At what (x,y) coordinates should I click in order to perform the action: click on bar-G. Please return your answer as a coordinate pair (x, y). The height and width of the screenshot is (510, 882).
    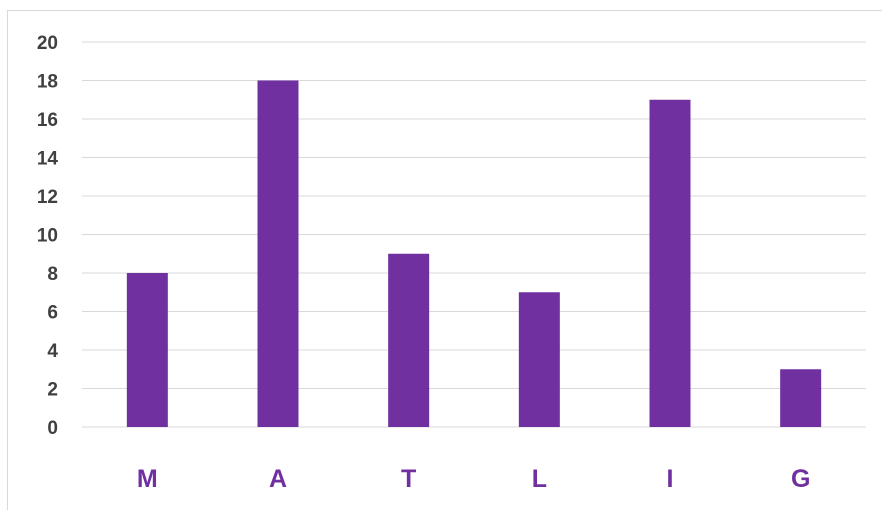
    Looking at the image, I should click on (801, 398).